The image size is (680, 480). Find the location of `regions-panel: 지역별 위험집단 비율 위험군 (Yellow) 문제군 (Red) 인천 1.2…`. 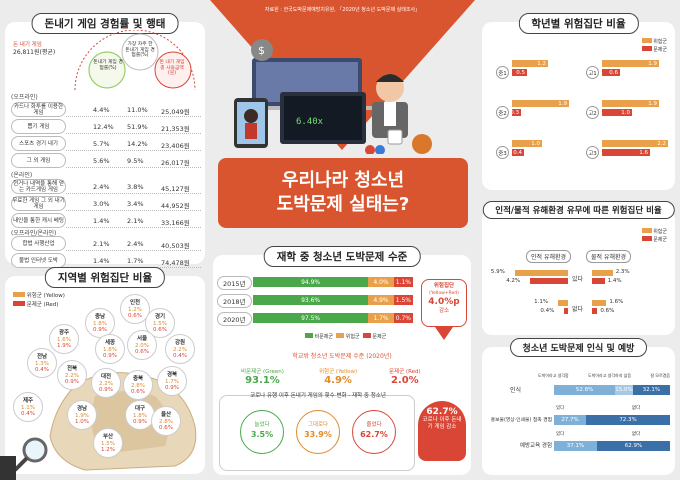

regions-panel: 지역별 위험집단 비율 위험군 (Yellow) 문제군 (Red) 인천 1.2… is located at coordinates (105, 370).